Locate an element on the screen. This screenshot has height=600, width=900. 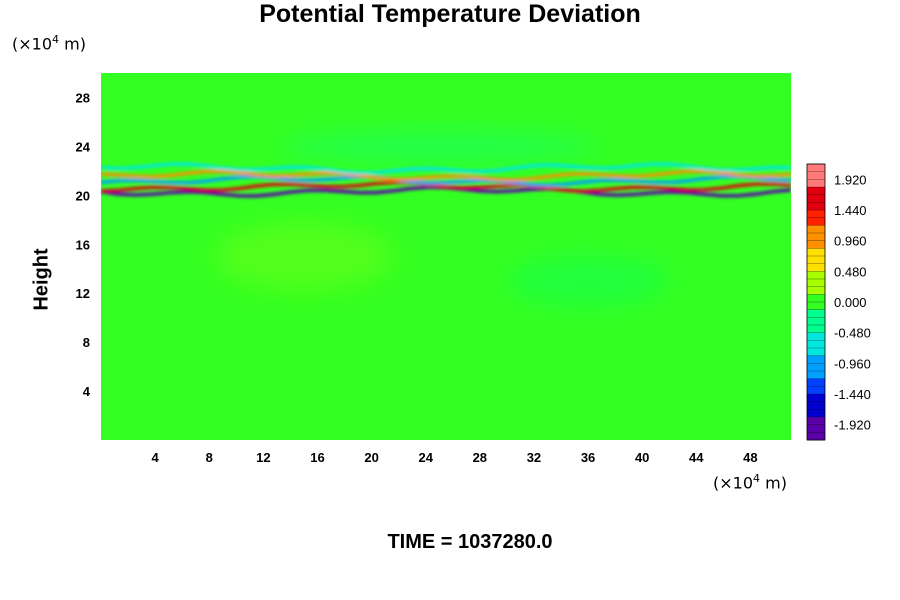
x-tick-label: 32 is located at coordinates (534, 457).